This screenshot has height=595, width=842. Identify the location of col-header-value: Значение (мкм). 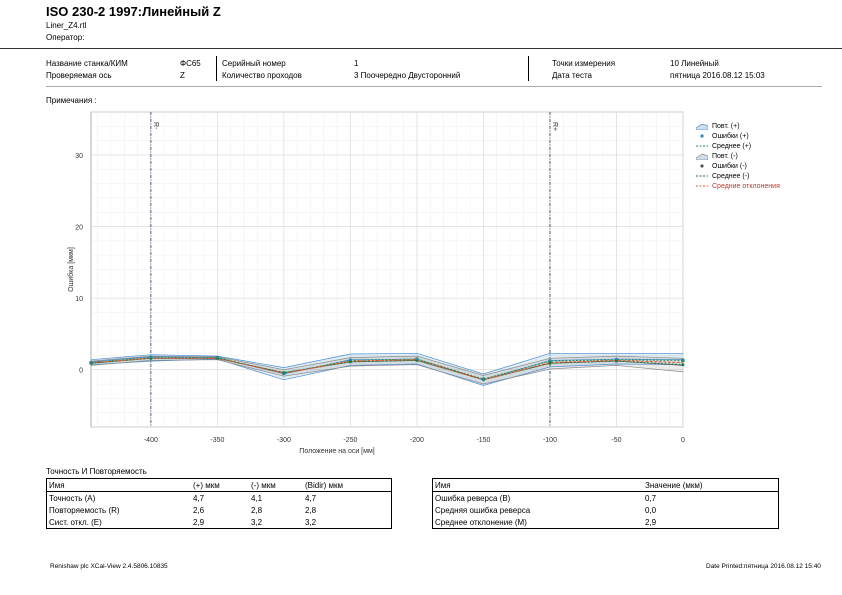
(711, 485).